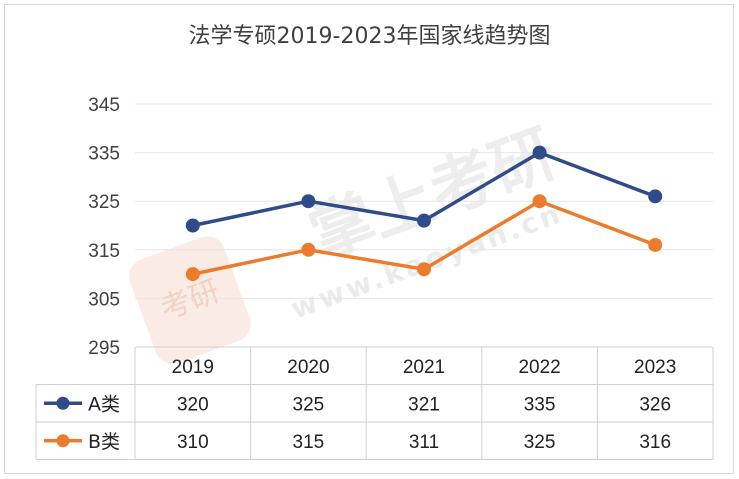  I want to click on table-cell-value: 326, so click(655, 404).